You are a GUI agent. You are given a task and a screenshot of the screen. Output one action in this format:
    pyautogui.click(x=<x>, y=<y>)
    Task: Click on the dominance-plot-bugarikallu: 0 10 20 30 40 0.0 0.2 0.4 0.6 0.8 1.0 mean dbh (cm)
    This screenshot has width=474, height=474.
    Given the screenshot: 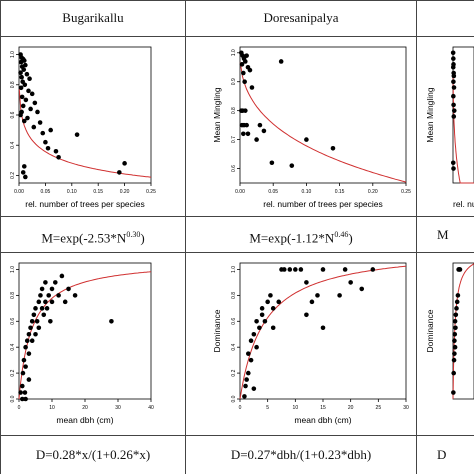 What is the action you would take?
    pyautogui.click(x=82, y=343)
    